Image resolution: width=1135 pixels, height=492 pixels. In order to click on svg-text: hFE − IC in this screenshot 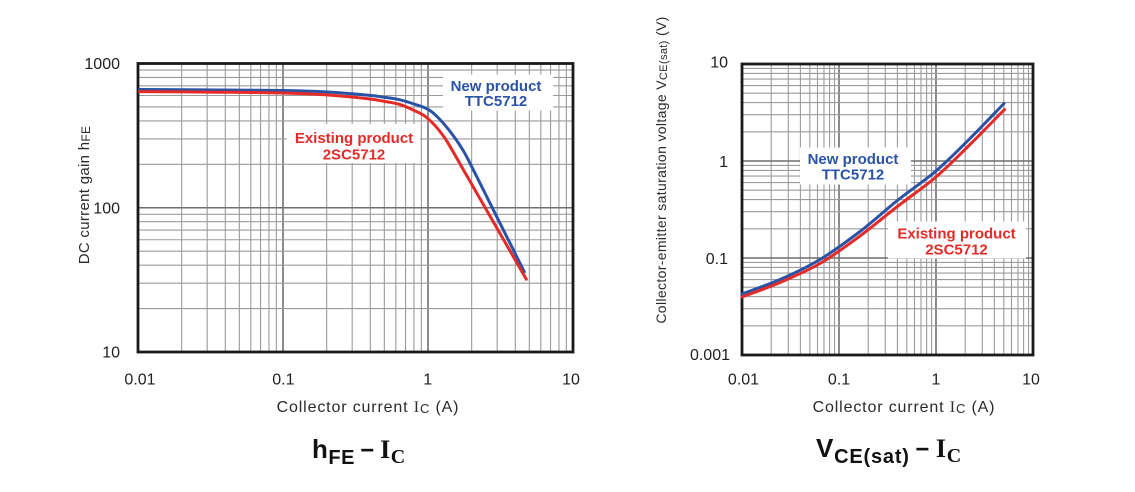, I will do `click(359, 451)`.